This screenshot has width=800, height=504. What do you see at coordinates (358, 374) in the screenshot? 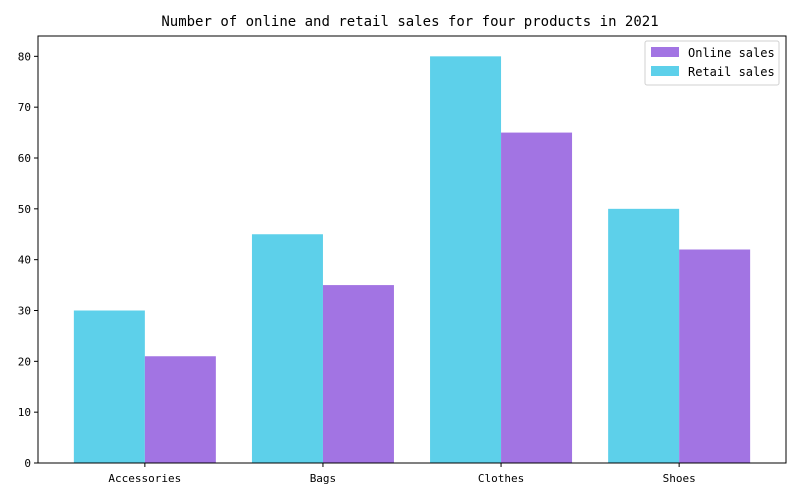
I see `bar-online-sales-bags` at bounding box center [358, 374].